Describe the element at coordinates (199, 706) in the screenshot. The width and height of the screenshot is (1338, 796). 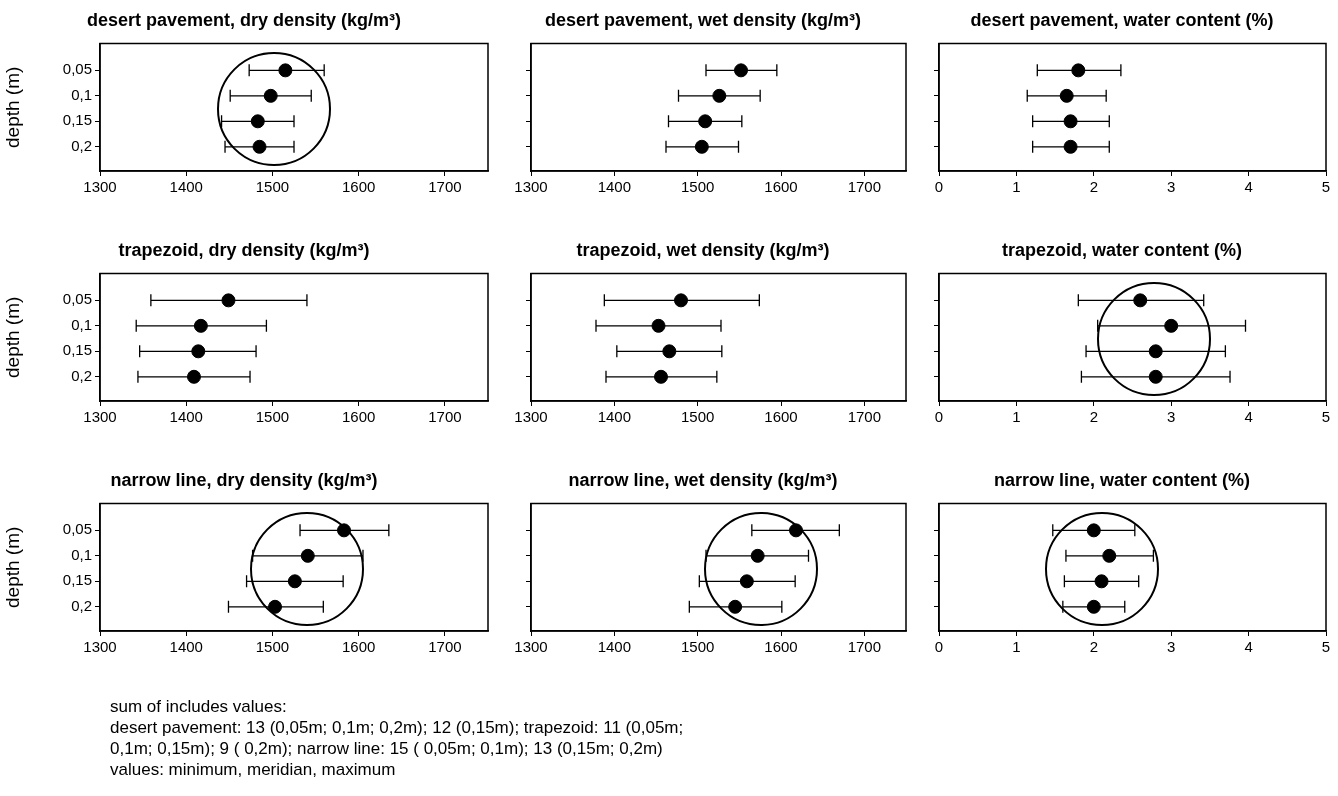
I see `text: sum of includes values:` at that location.